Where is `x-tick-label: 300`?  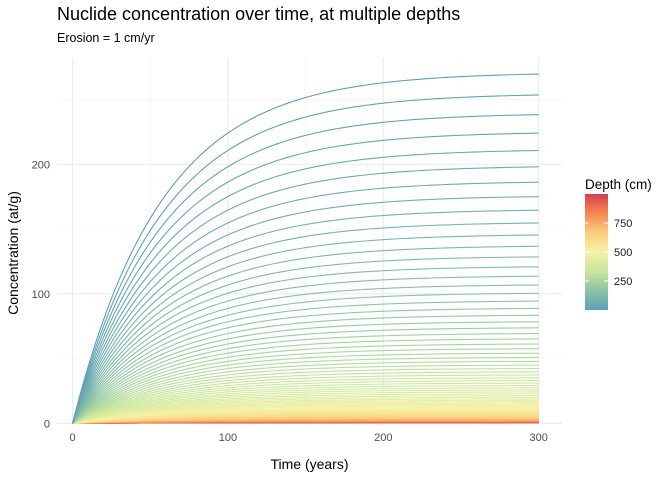
x-tick-label: 300 is located at coordinates (539, 438).